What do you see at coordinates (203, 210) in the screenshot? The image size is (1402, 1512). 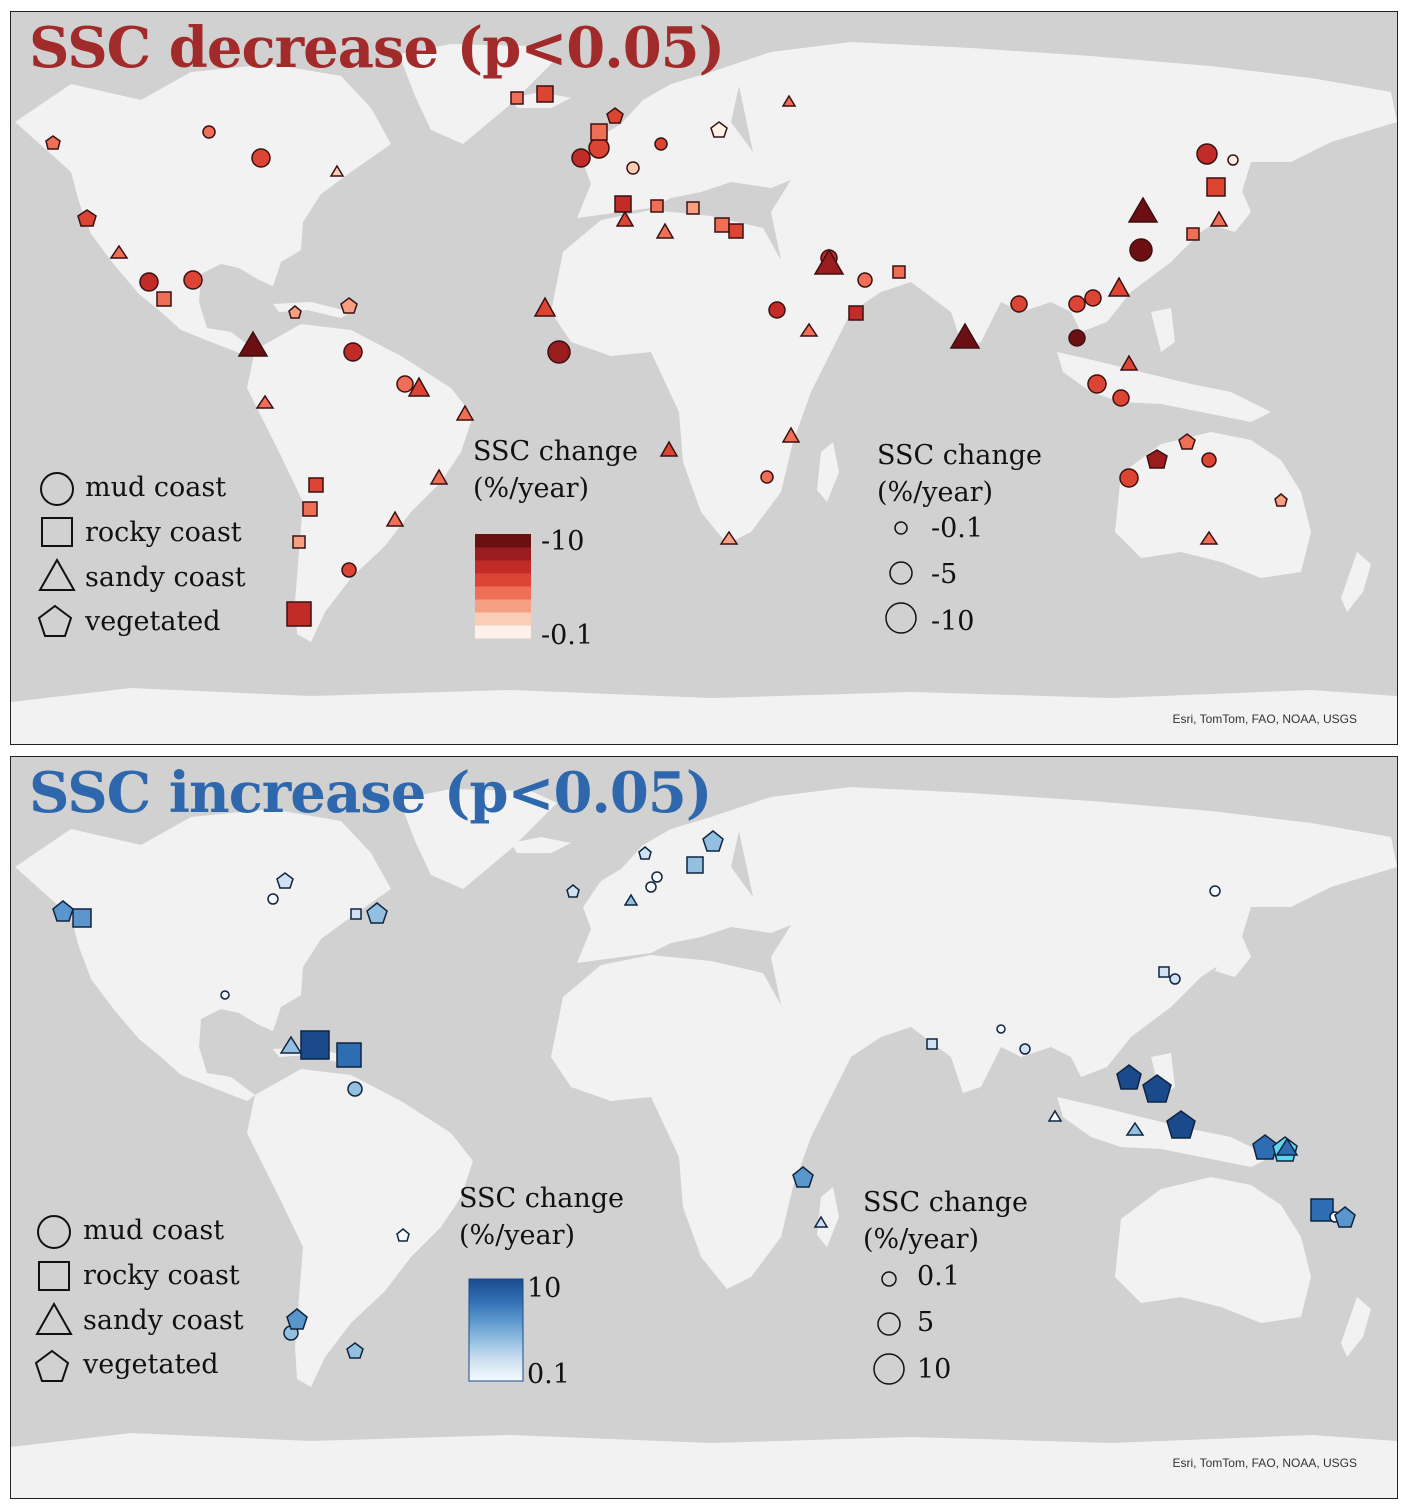 I see `north-america` at bounding box center [203, 210].